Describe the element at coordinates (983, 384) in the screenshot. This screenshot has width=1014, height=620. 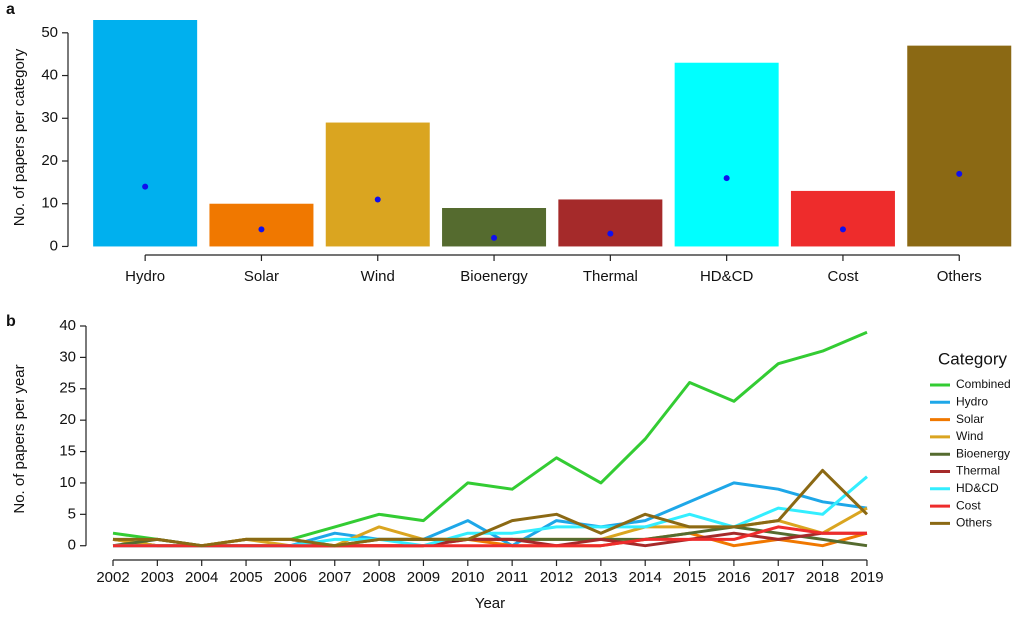
I see `legend-label: Combined` at that location.